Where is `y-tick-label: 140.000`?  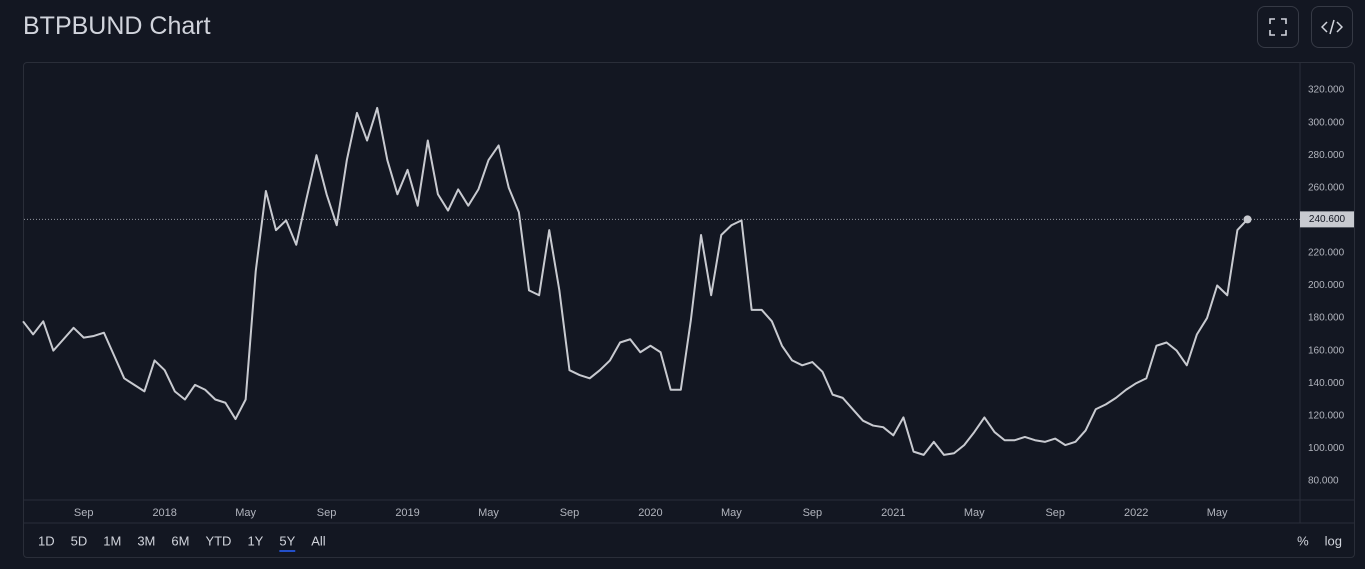
y-tick-label: 140.000 is located at coordinates (1326, 383).